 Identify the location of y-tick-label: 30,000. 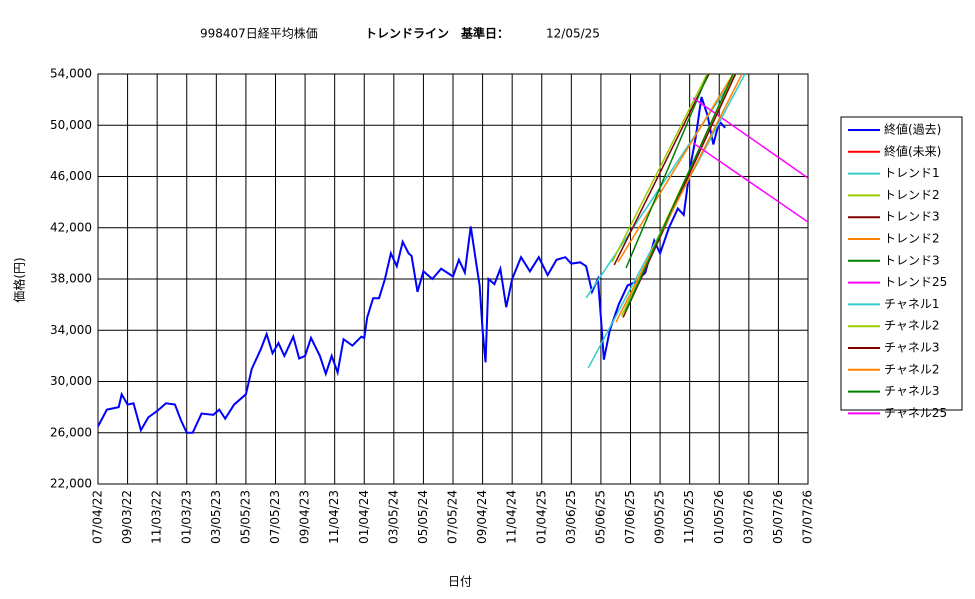
(71, 381).